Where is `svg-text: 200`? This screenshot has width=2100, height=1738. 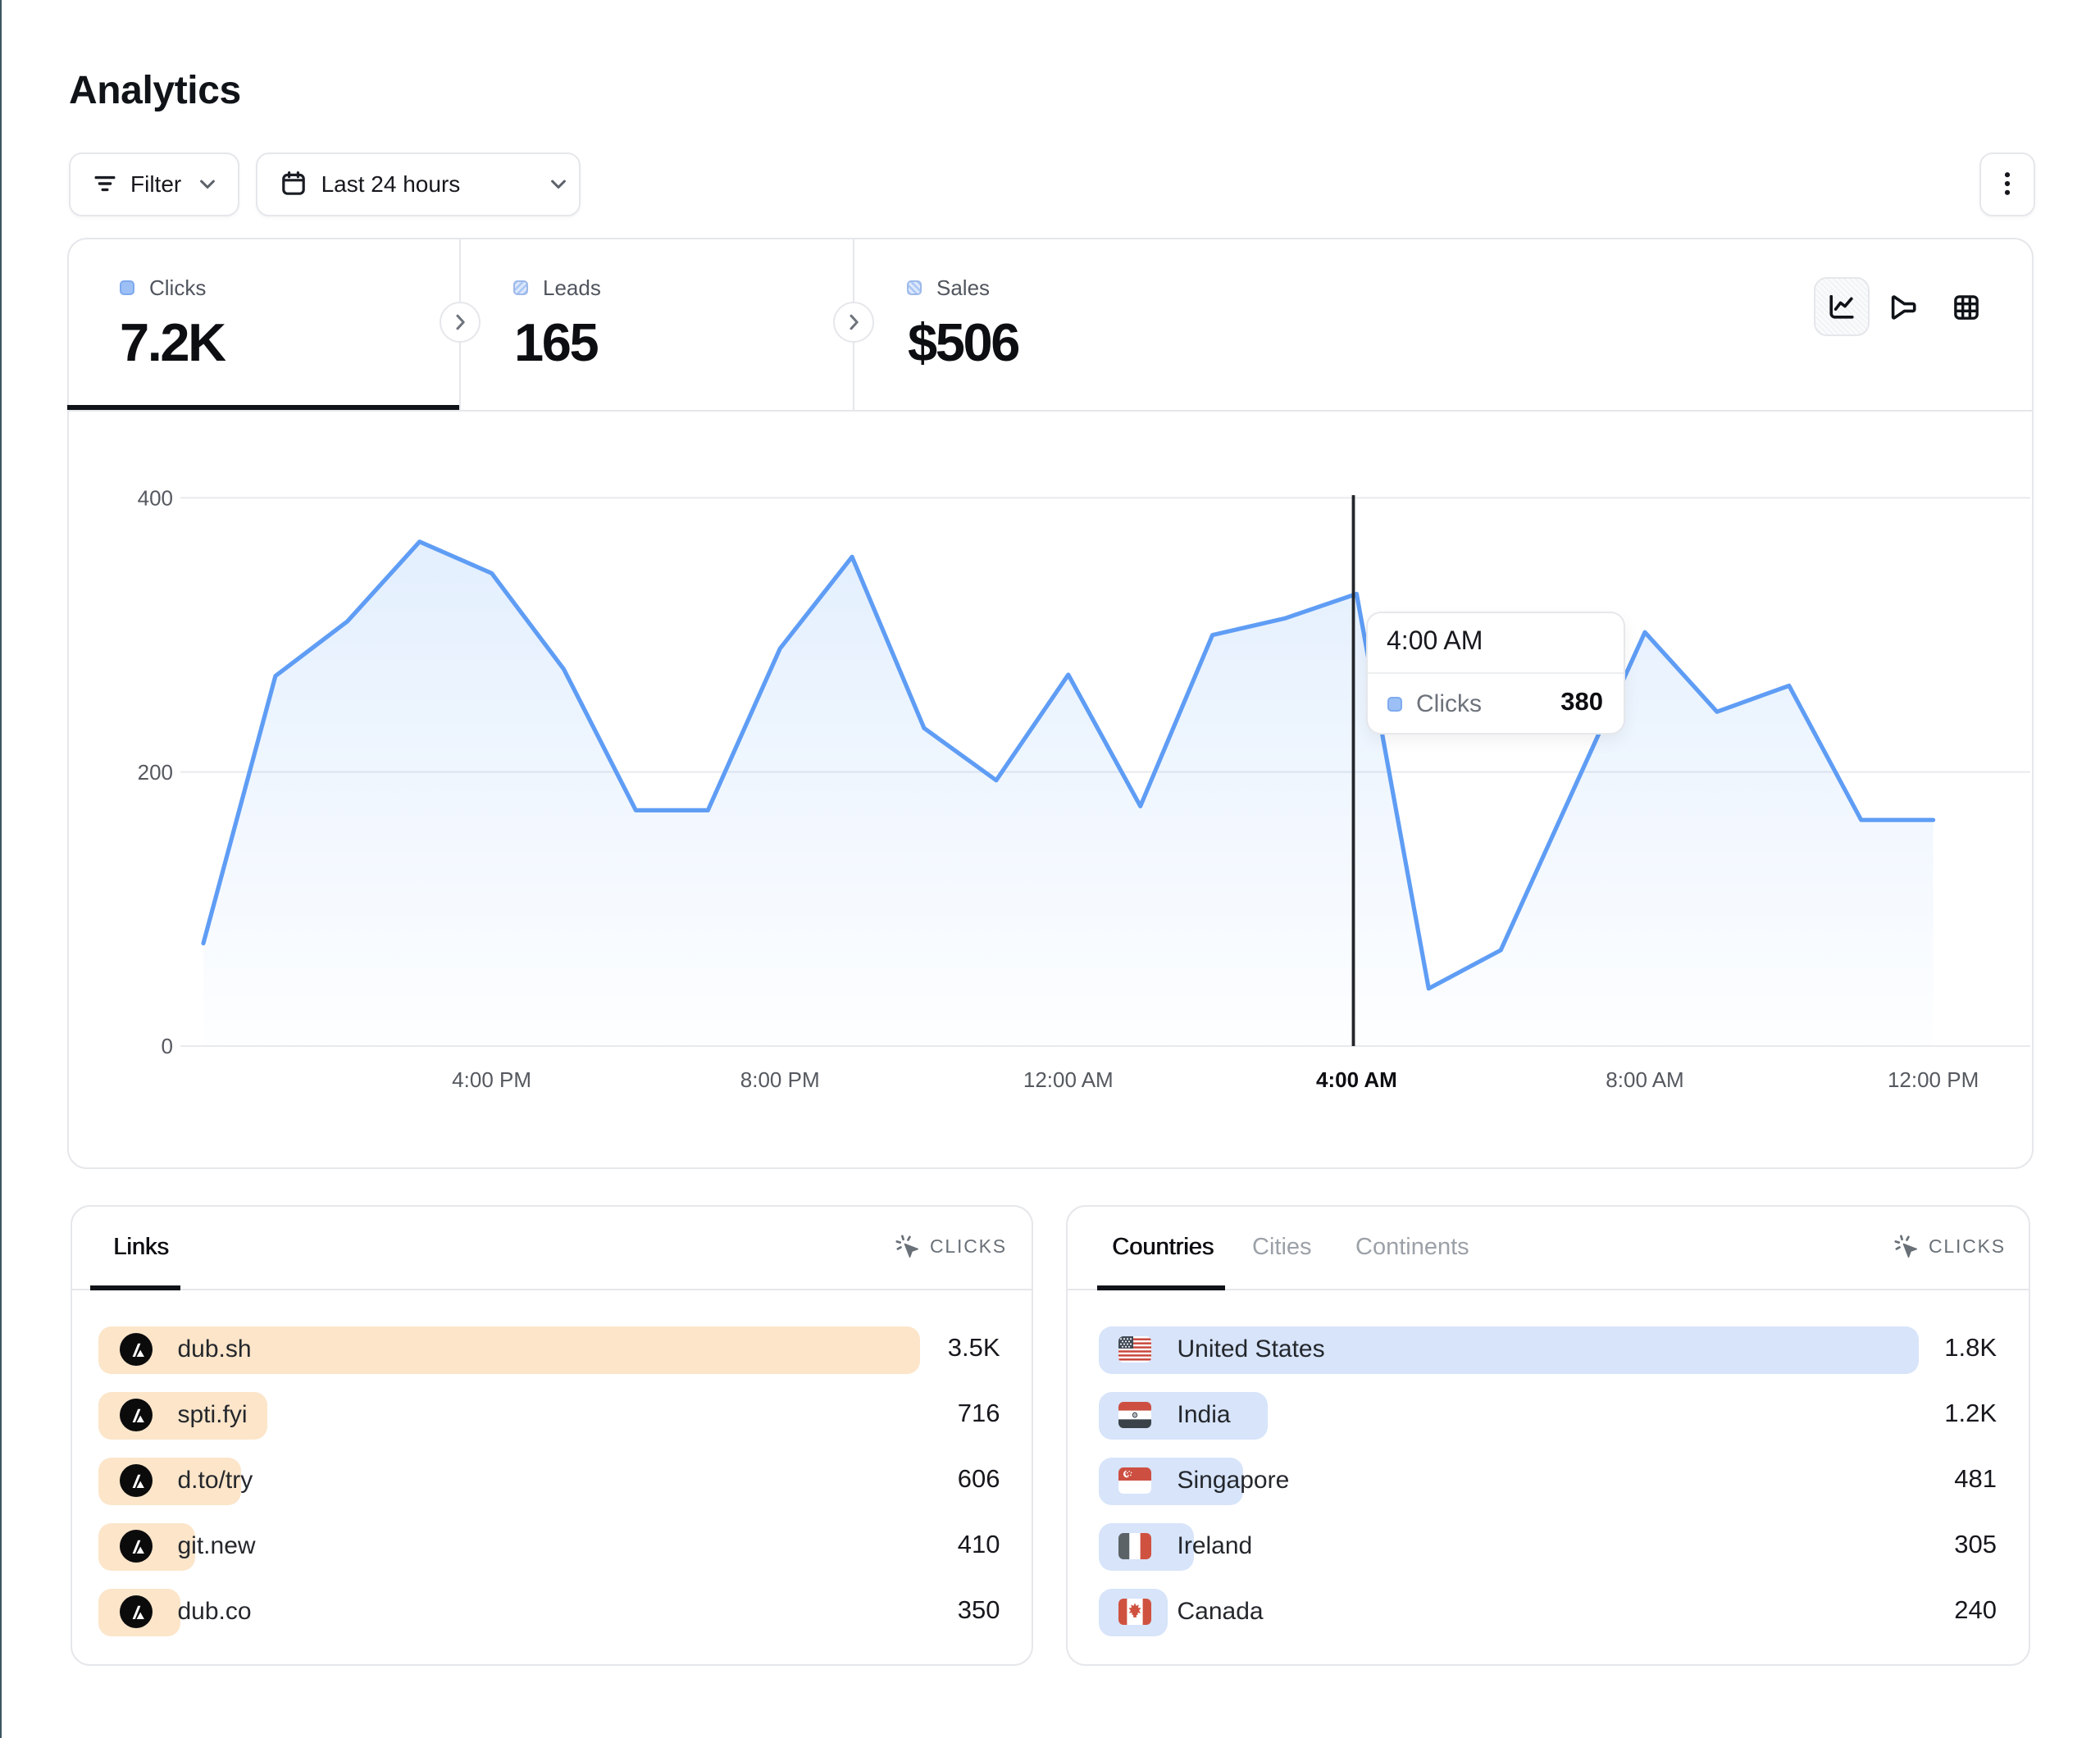 svg-text: 200 is located at coordinates (155, 772).